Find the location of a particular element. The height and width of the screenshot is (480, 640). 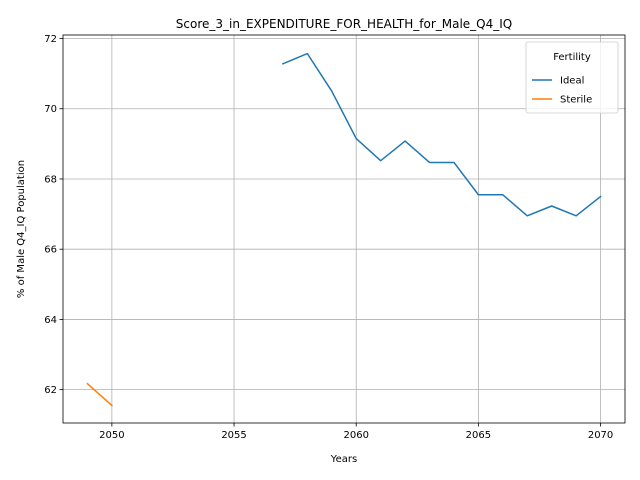

legend-label-ideal: Ideal is located at coordinates (572, 81).